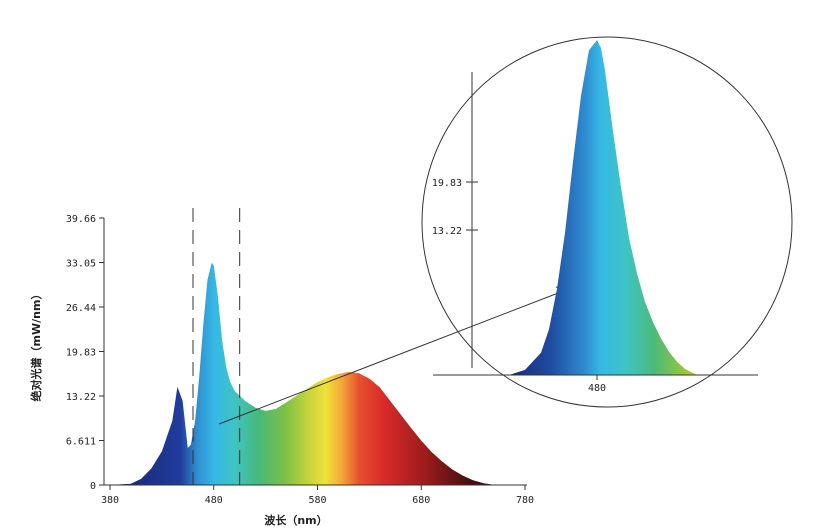  I want to click on x-tick-label: 680, so click(421, 500).